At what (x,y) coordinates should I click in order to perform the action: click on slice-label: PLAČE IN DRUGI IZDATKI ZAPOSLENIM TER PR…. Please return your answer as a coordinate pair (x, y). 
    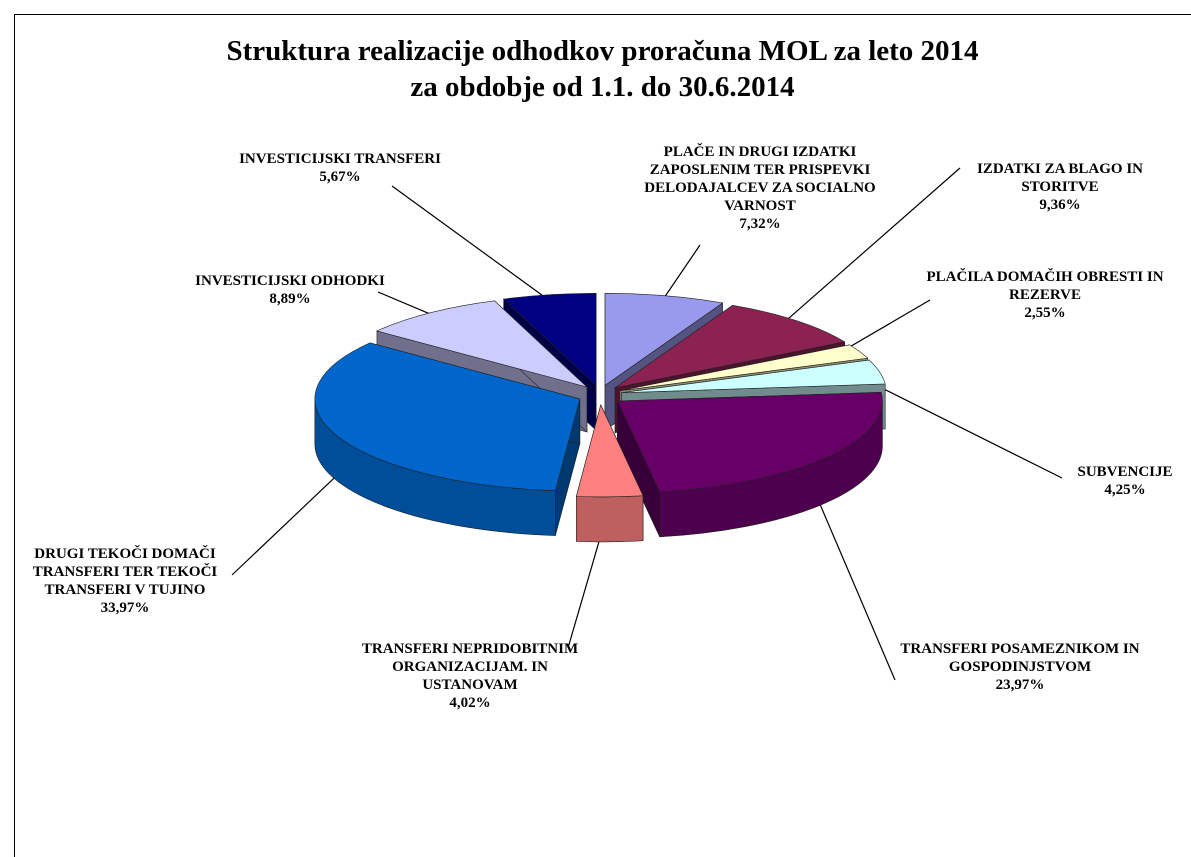
    Looking at the image, I should click on (760, 188).